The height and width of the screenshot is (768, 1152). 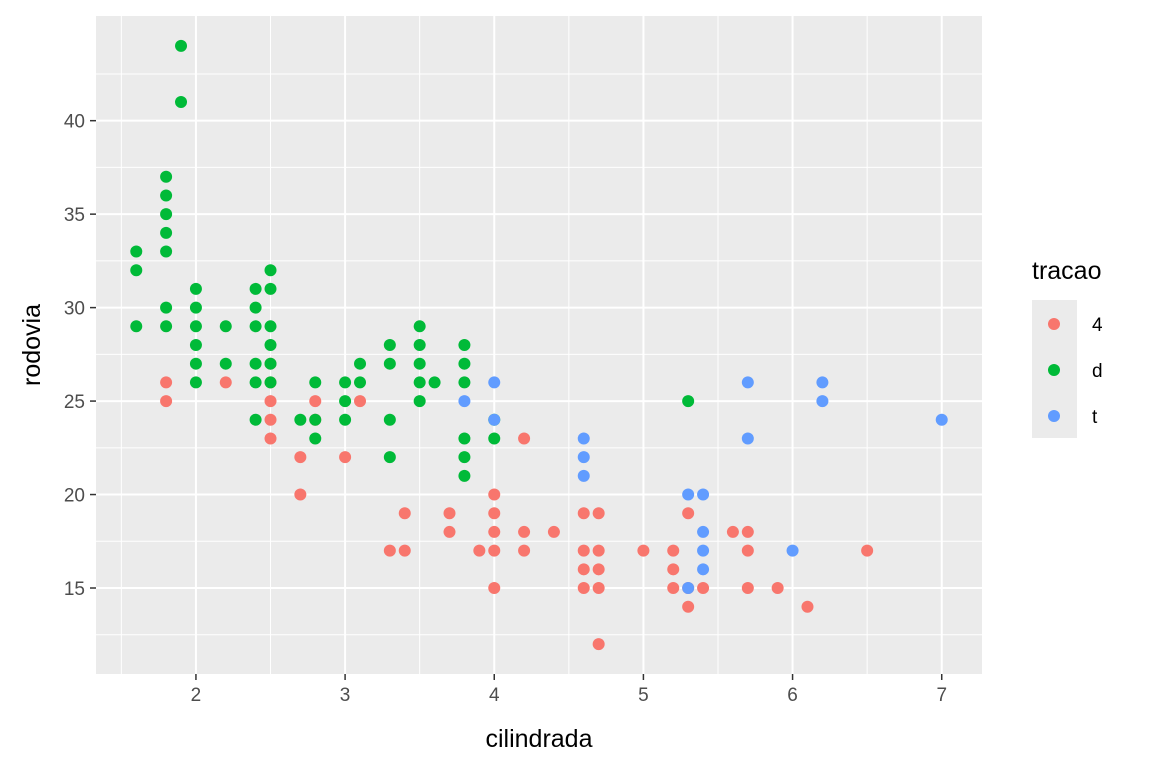 What do you see at coordinates (74, 402) in the screenshot?
I see `y-tick-label: 25` at bounding box center [74, 402].